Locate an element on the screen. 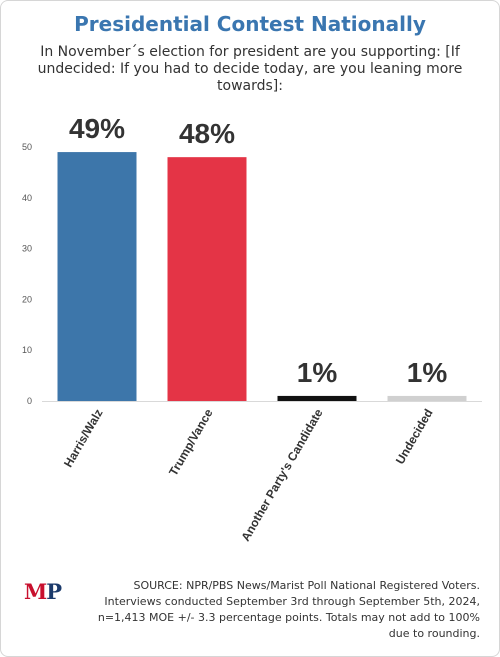  category-label: Trump/Vance is located at coordinates (191, 442).